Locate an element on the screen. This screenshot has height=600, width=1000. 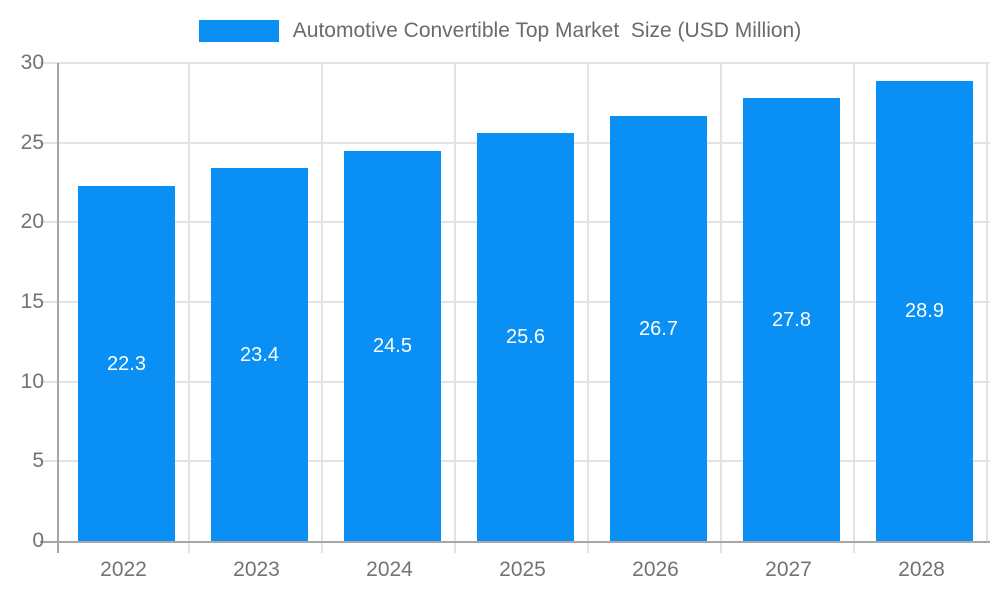
y-gridline is located at coordinates (515, 63).